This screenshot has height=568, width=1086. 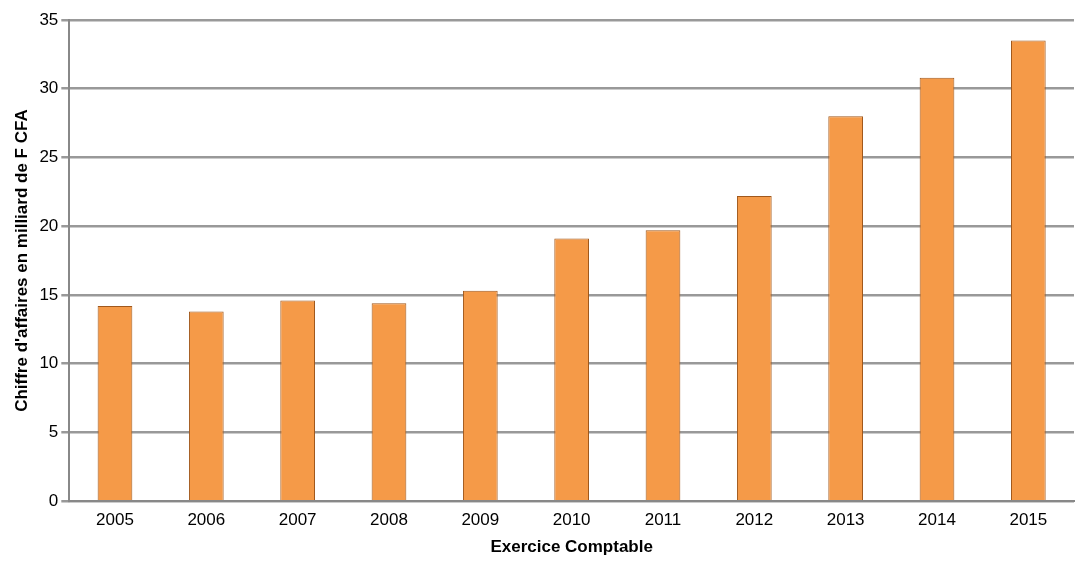 What do you see at coordinates (1028, 520) in the screenshot?
I see `x-tick-label: 2015` at bounding box center [1028, 520].